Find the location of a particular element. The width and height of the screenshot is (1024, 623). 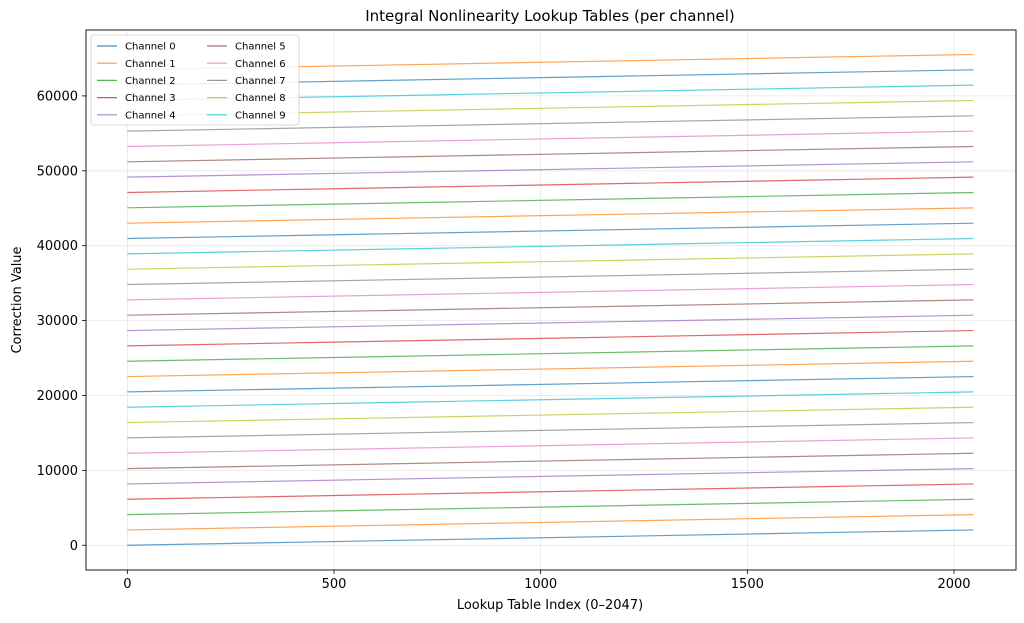

x-tick-label: 500 is located at coordinates (334, 584).